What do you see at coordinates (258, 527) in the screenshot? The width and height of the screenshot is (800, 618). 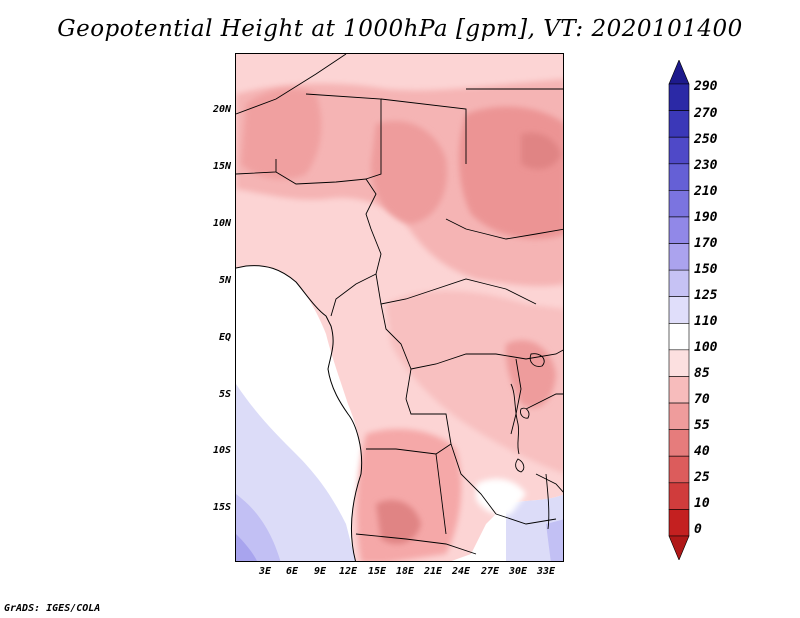 I see `cool-shading-sw-strong` at bounding box center [258, 527].